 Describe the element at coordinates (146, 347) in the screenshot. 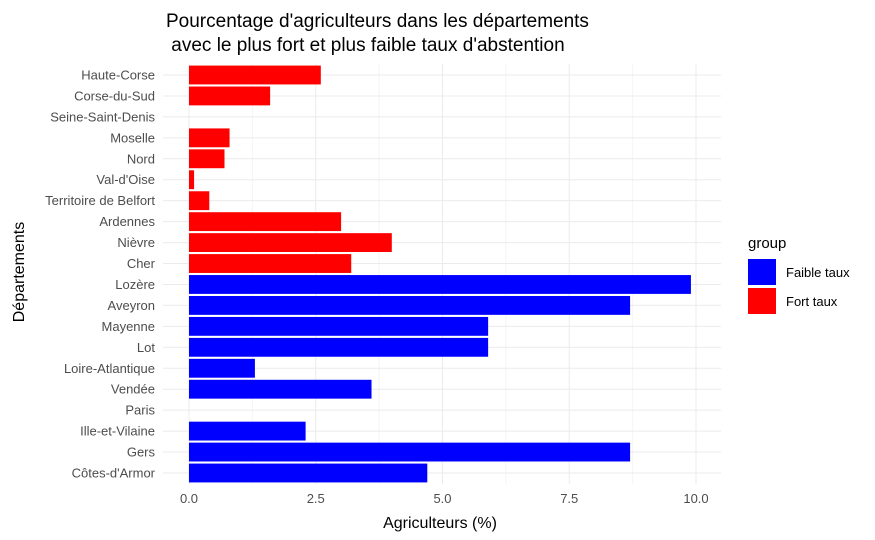

I see `category-label: Lot` at that location.